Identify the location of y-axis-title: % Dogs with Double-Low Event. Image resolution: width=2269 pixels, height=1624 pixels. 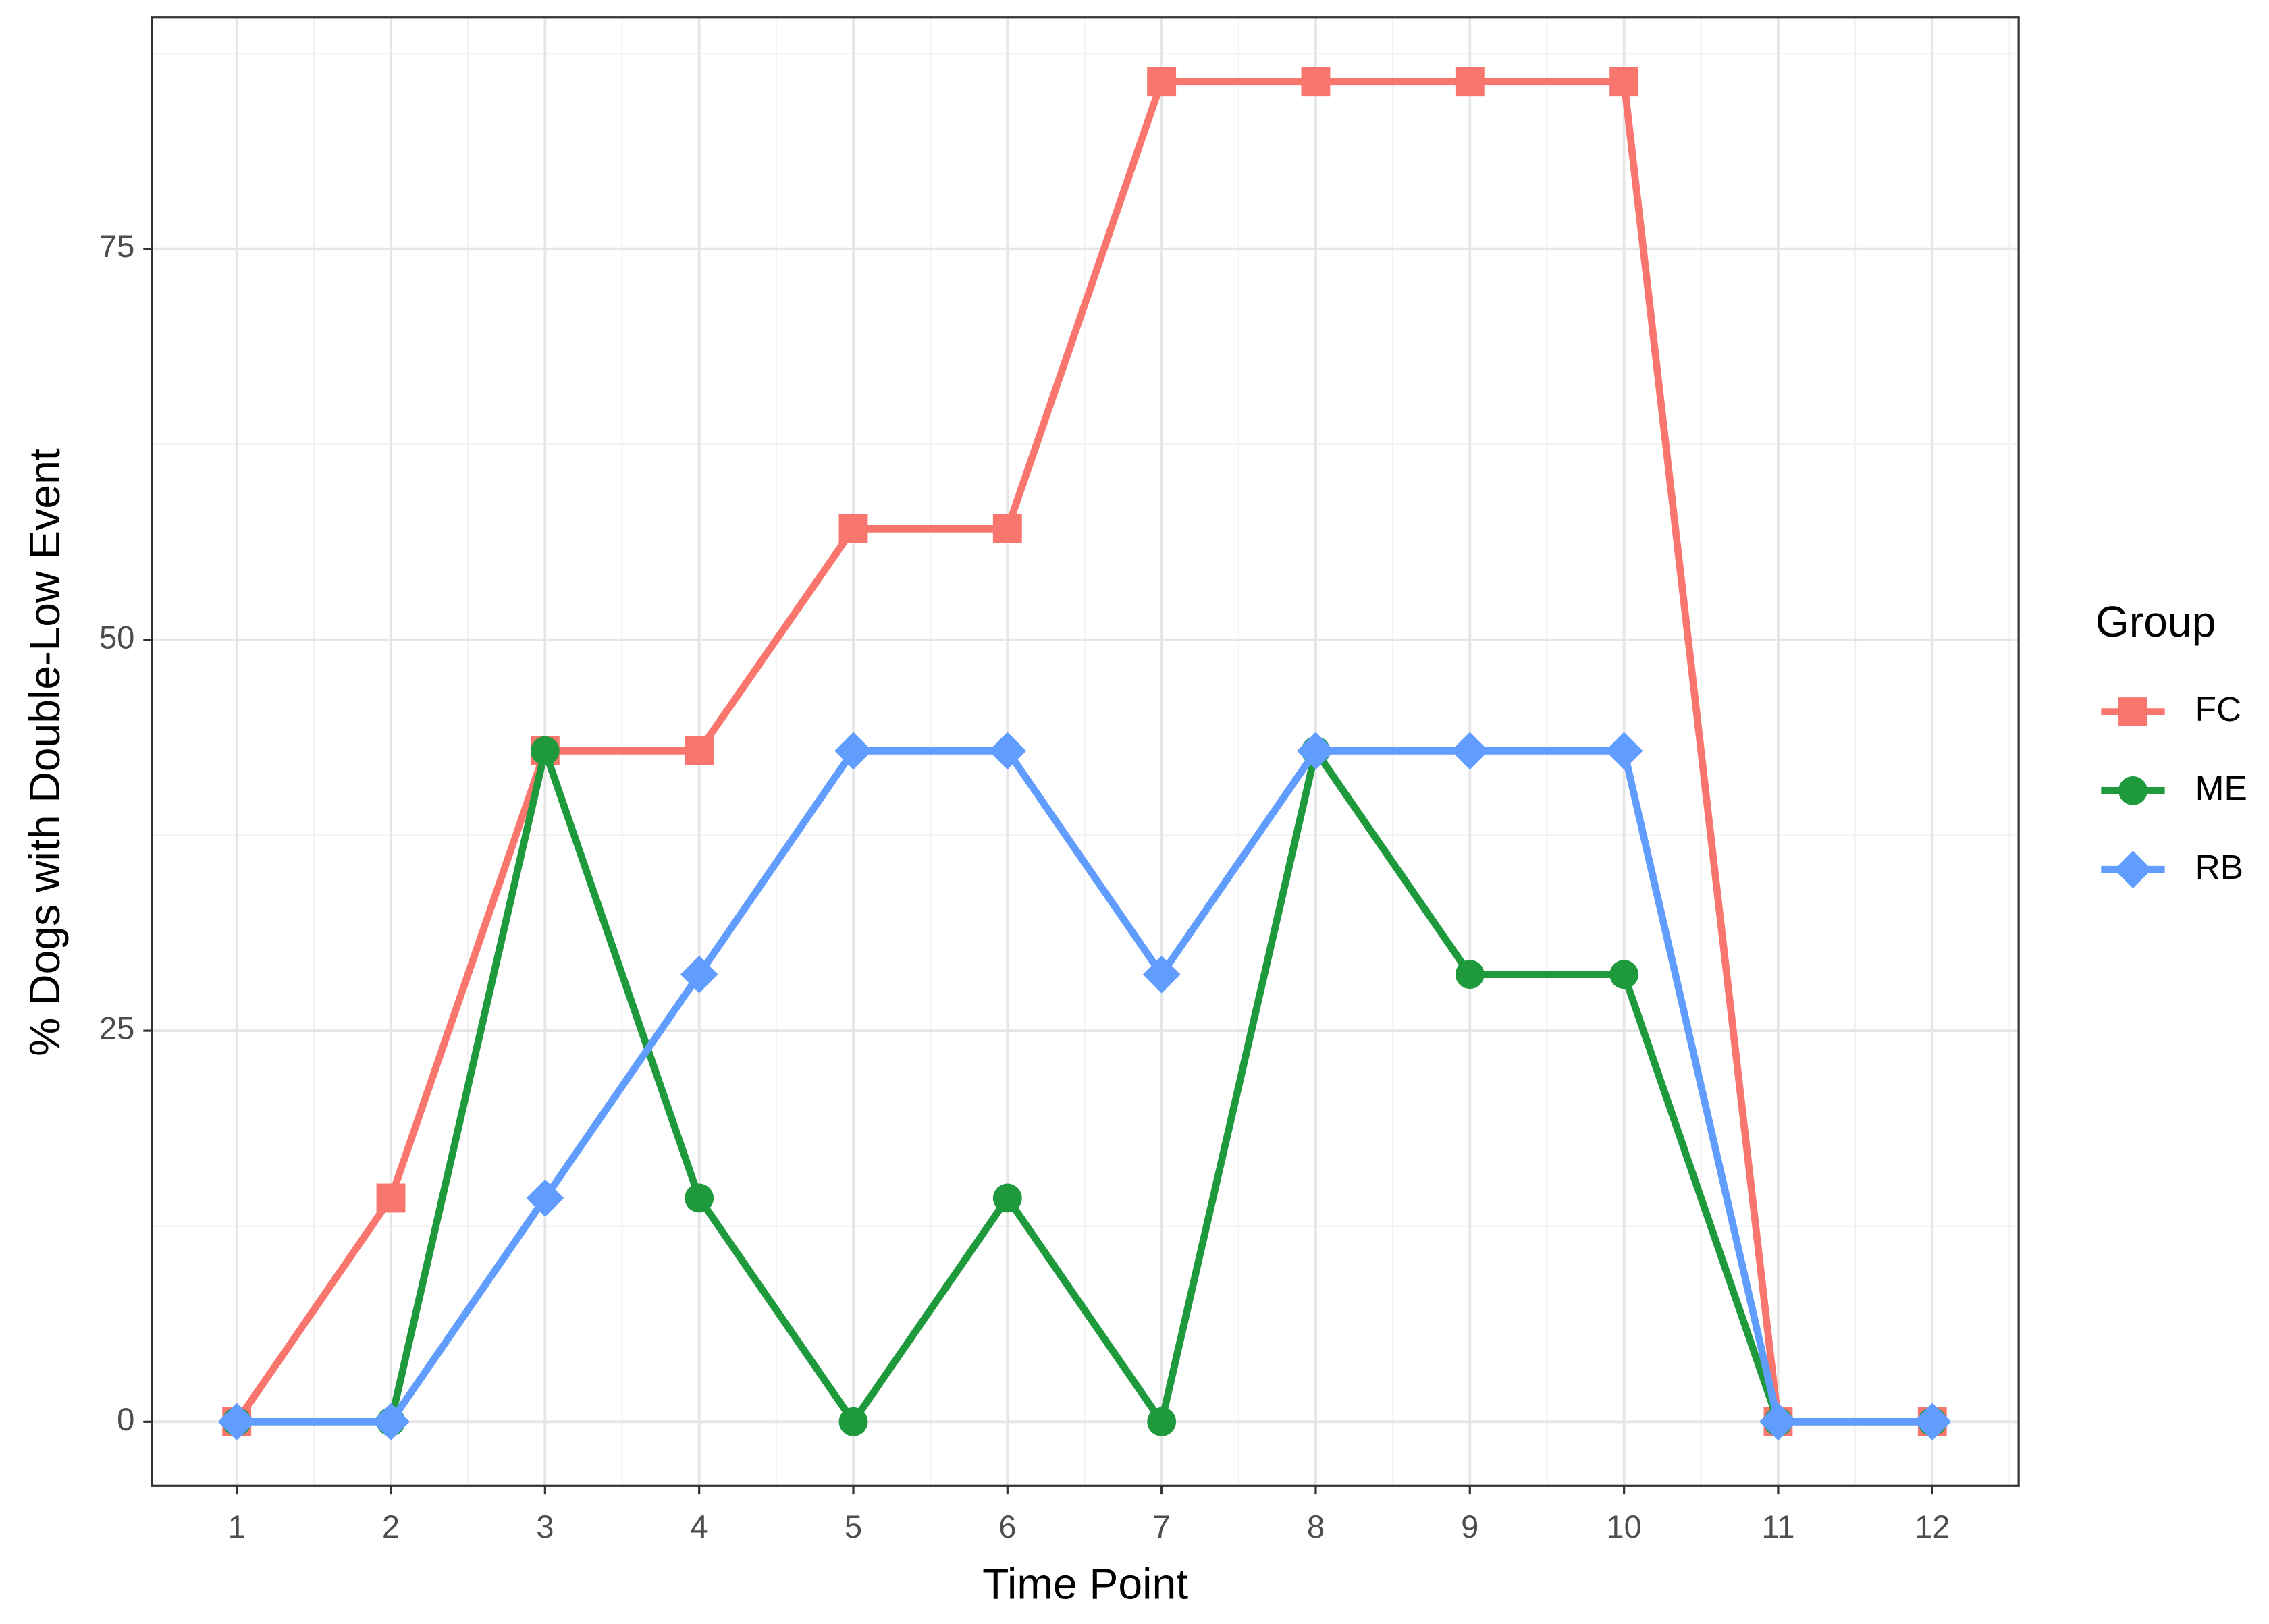
(44, 752).